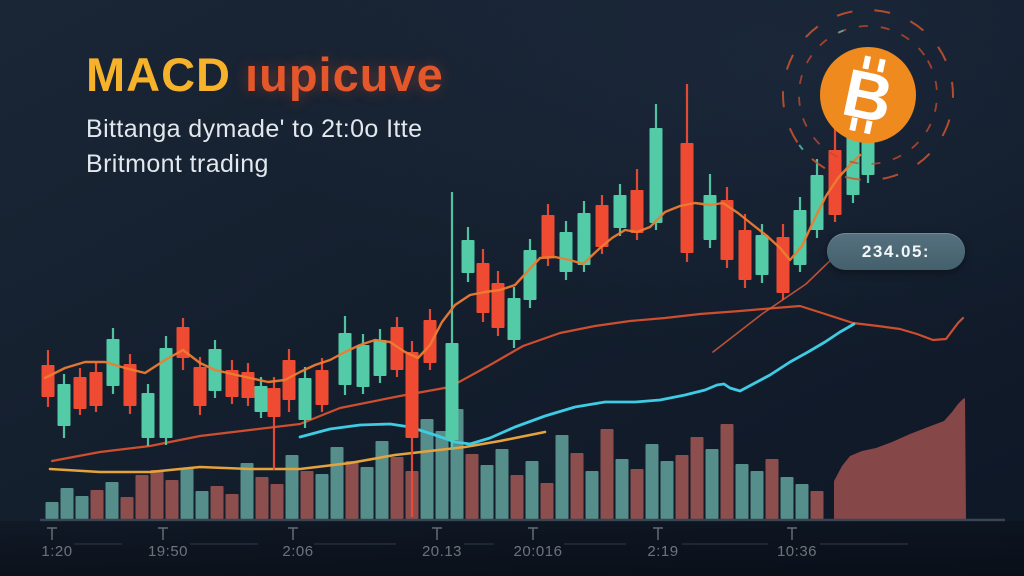  What do you see at coordinates (56, 551) in the screenshot?
I see `x-axis-label: 1:20` at bounding box center [56, 551].